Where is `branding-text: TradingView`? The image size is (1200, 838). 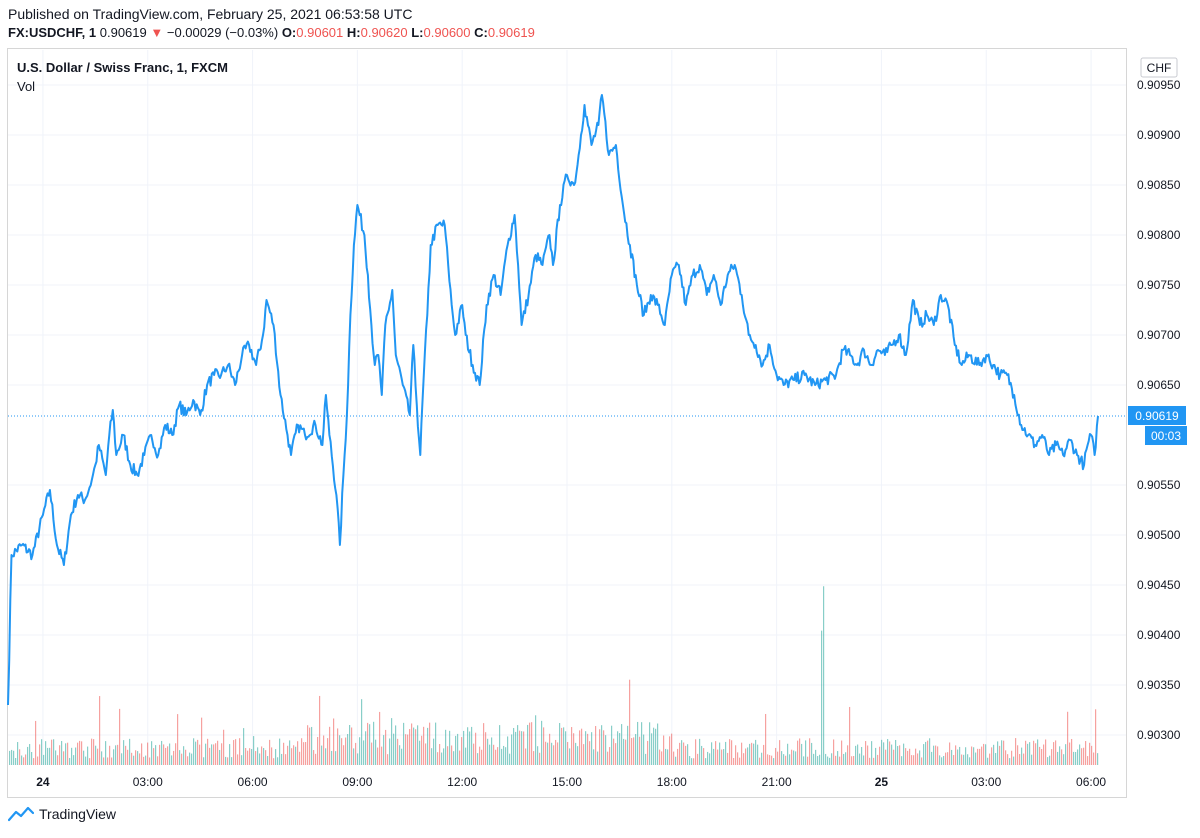 branding-text: TradingView is located at coordinates (78, 814).